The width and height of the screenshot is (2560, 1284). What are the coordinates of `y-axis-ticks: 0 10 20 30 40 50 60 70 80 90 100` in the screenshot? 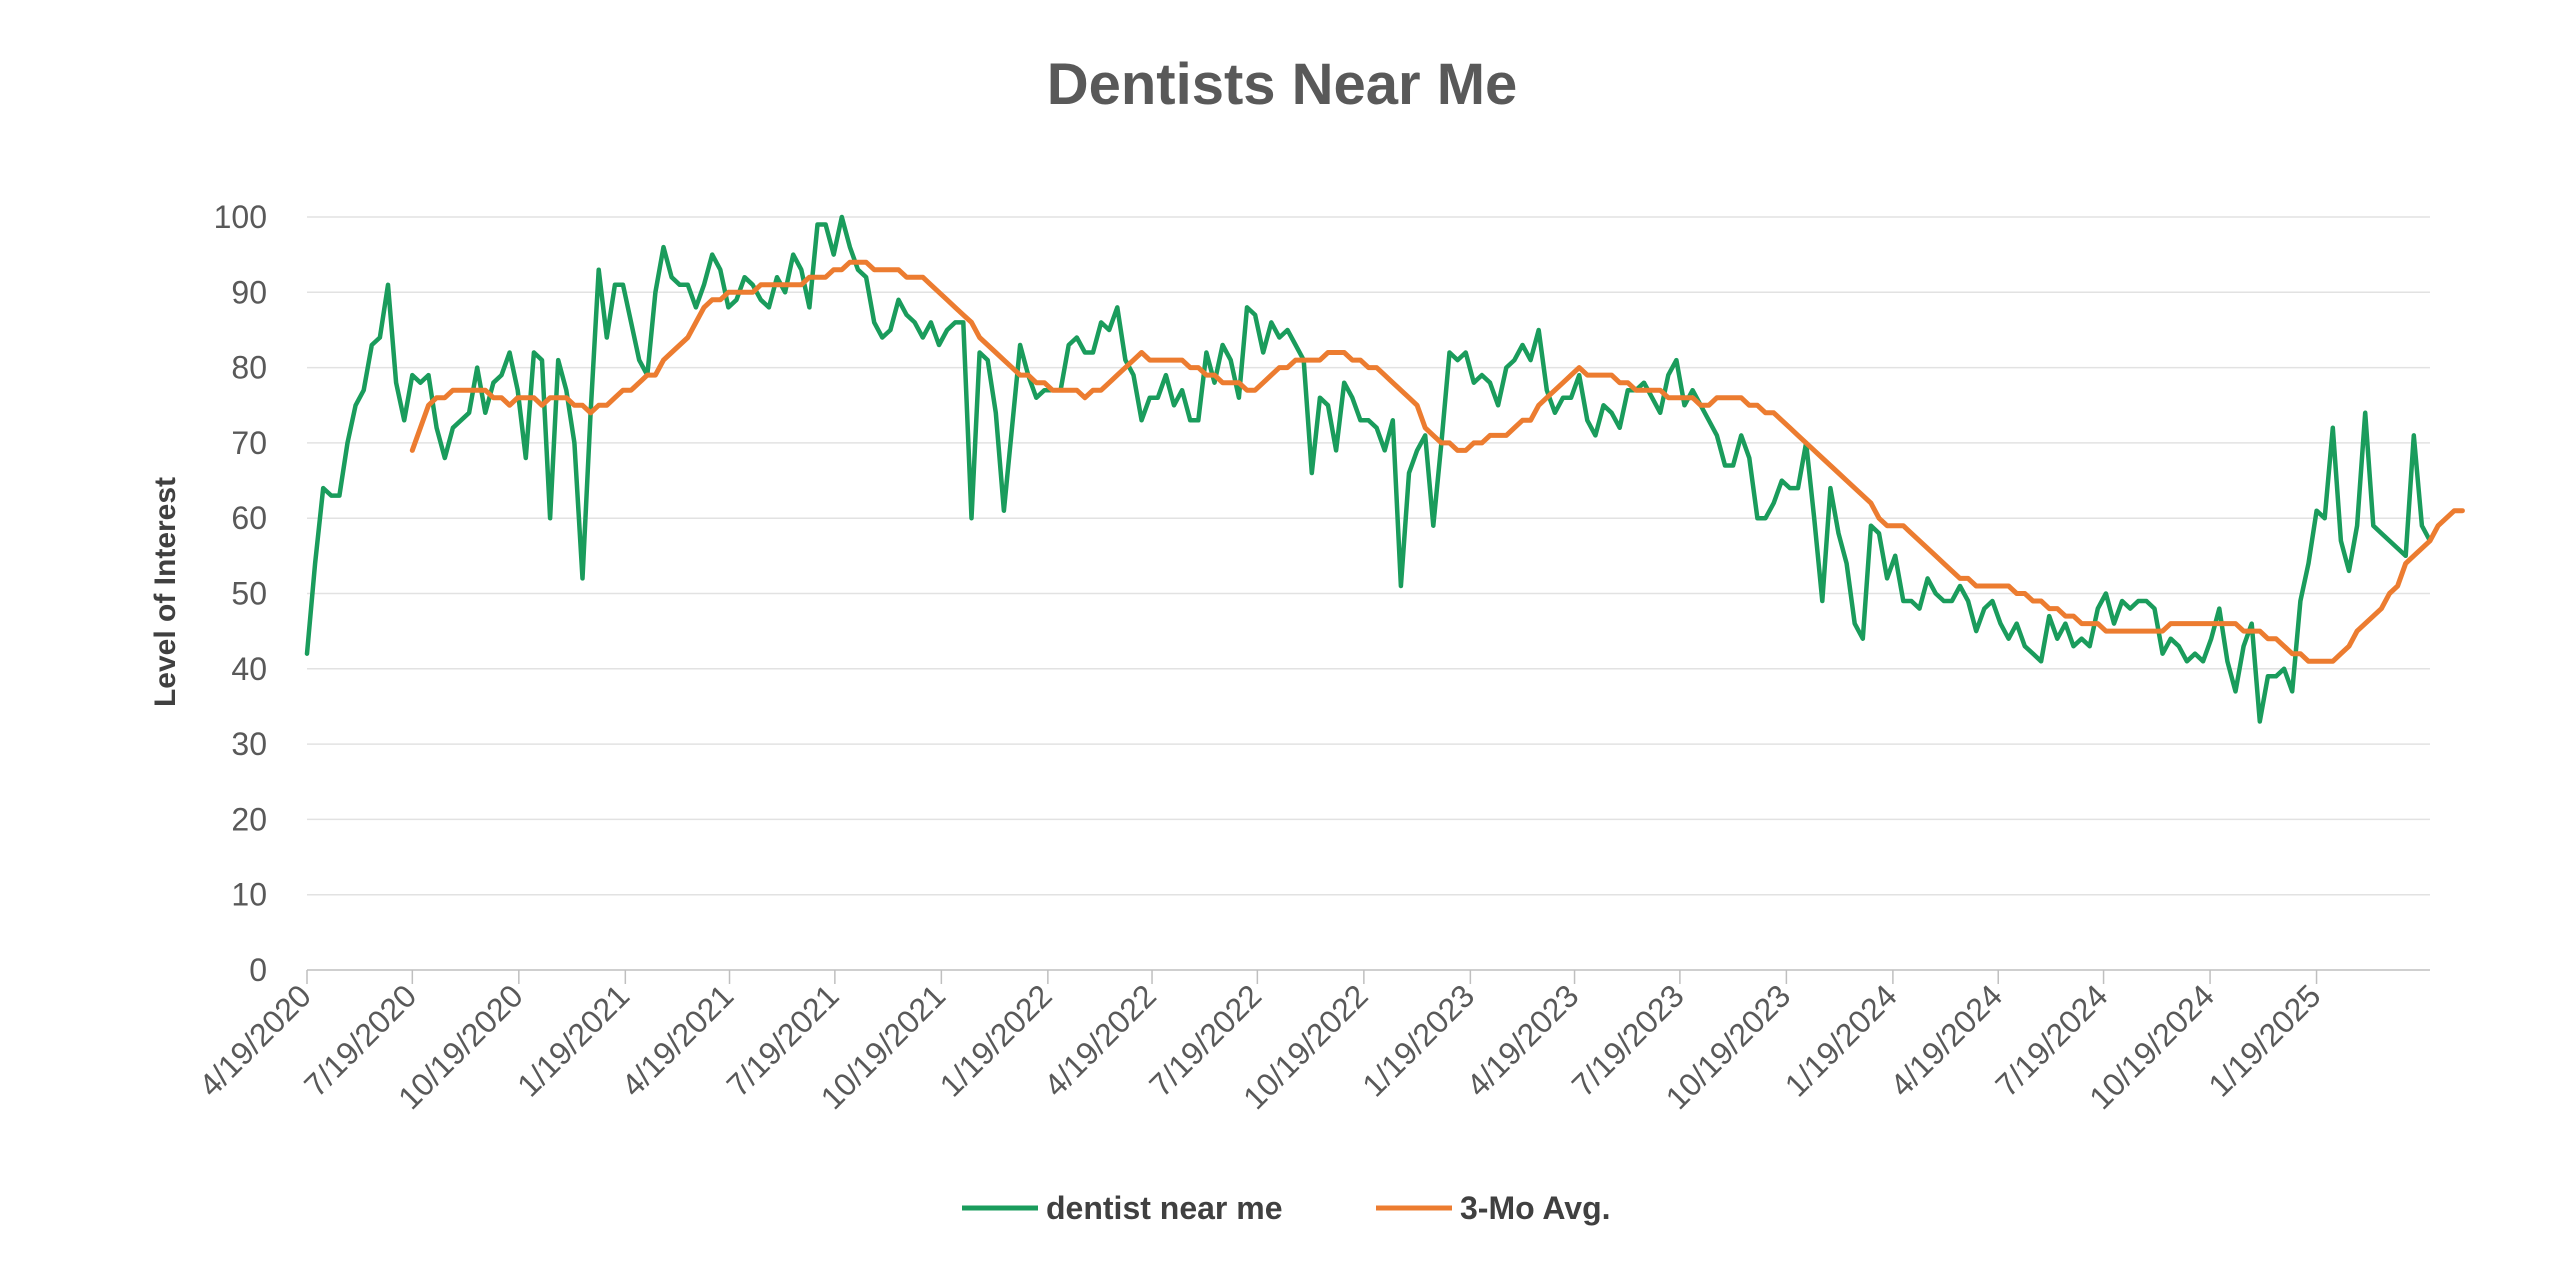 It's located at (240, 593).